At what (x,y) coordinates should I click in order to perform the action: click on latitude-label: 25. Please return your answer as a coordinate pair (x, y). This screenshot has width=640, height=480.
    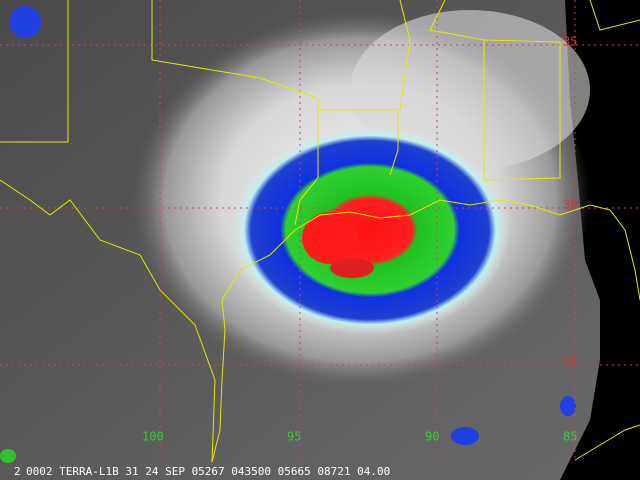
    Looking at the image, I should click on (570, 362).